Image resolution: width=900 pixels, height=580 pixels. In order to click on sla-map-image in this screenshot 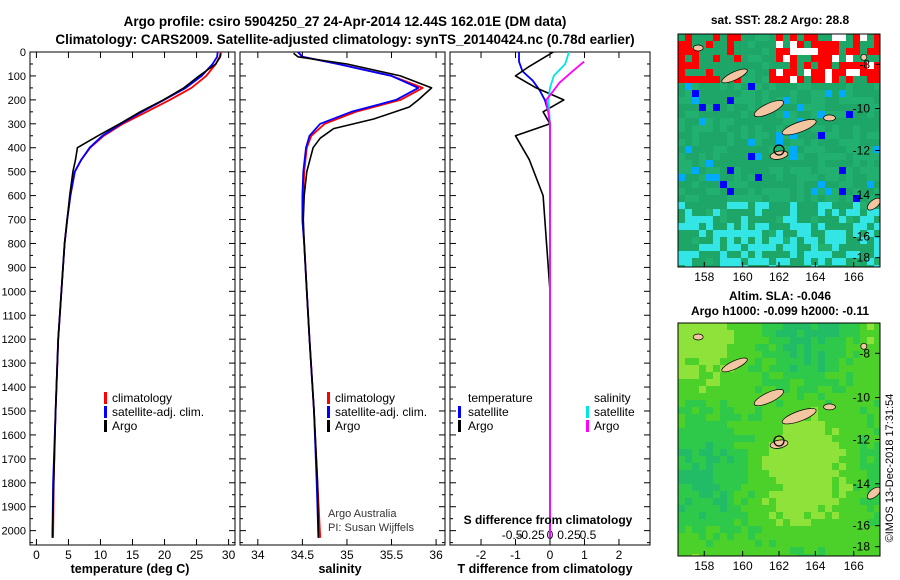, I will do `click(779, 439)`.